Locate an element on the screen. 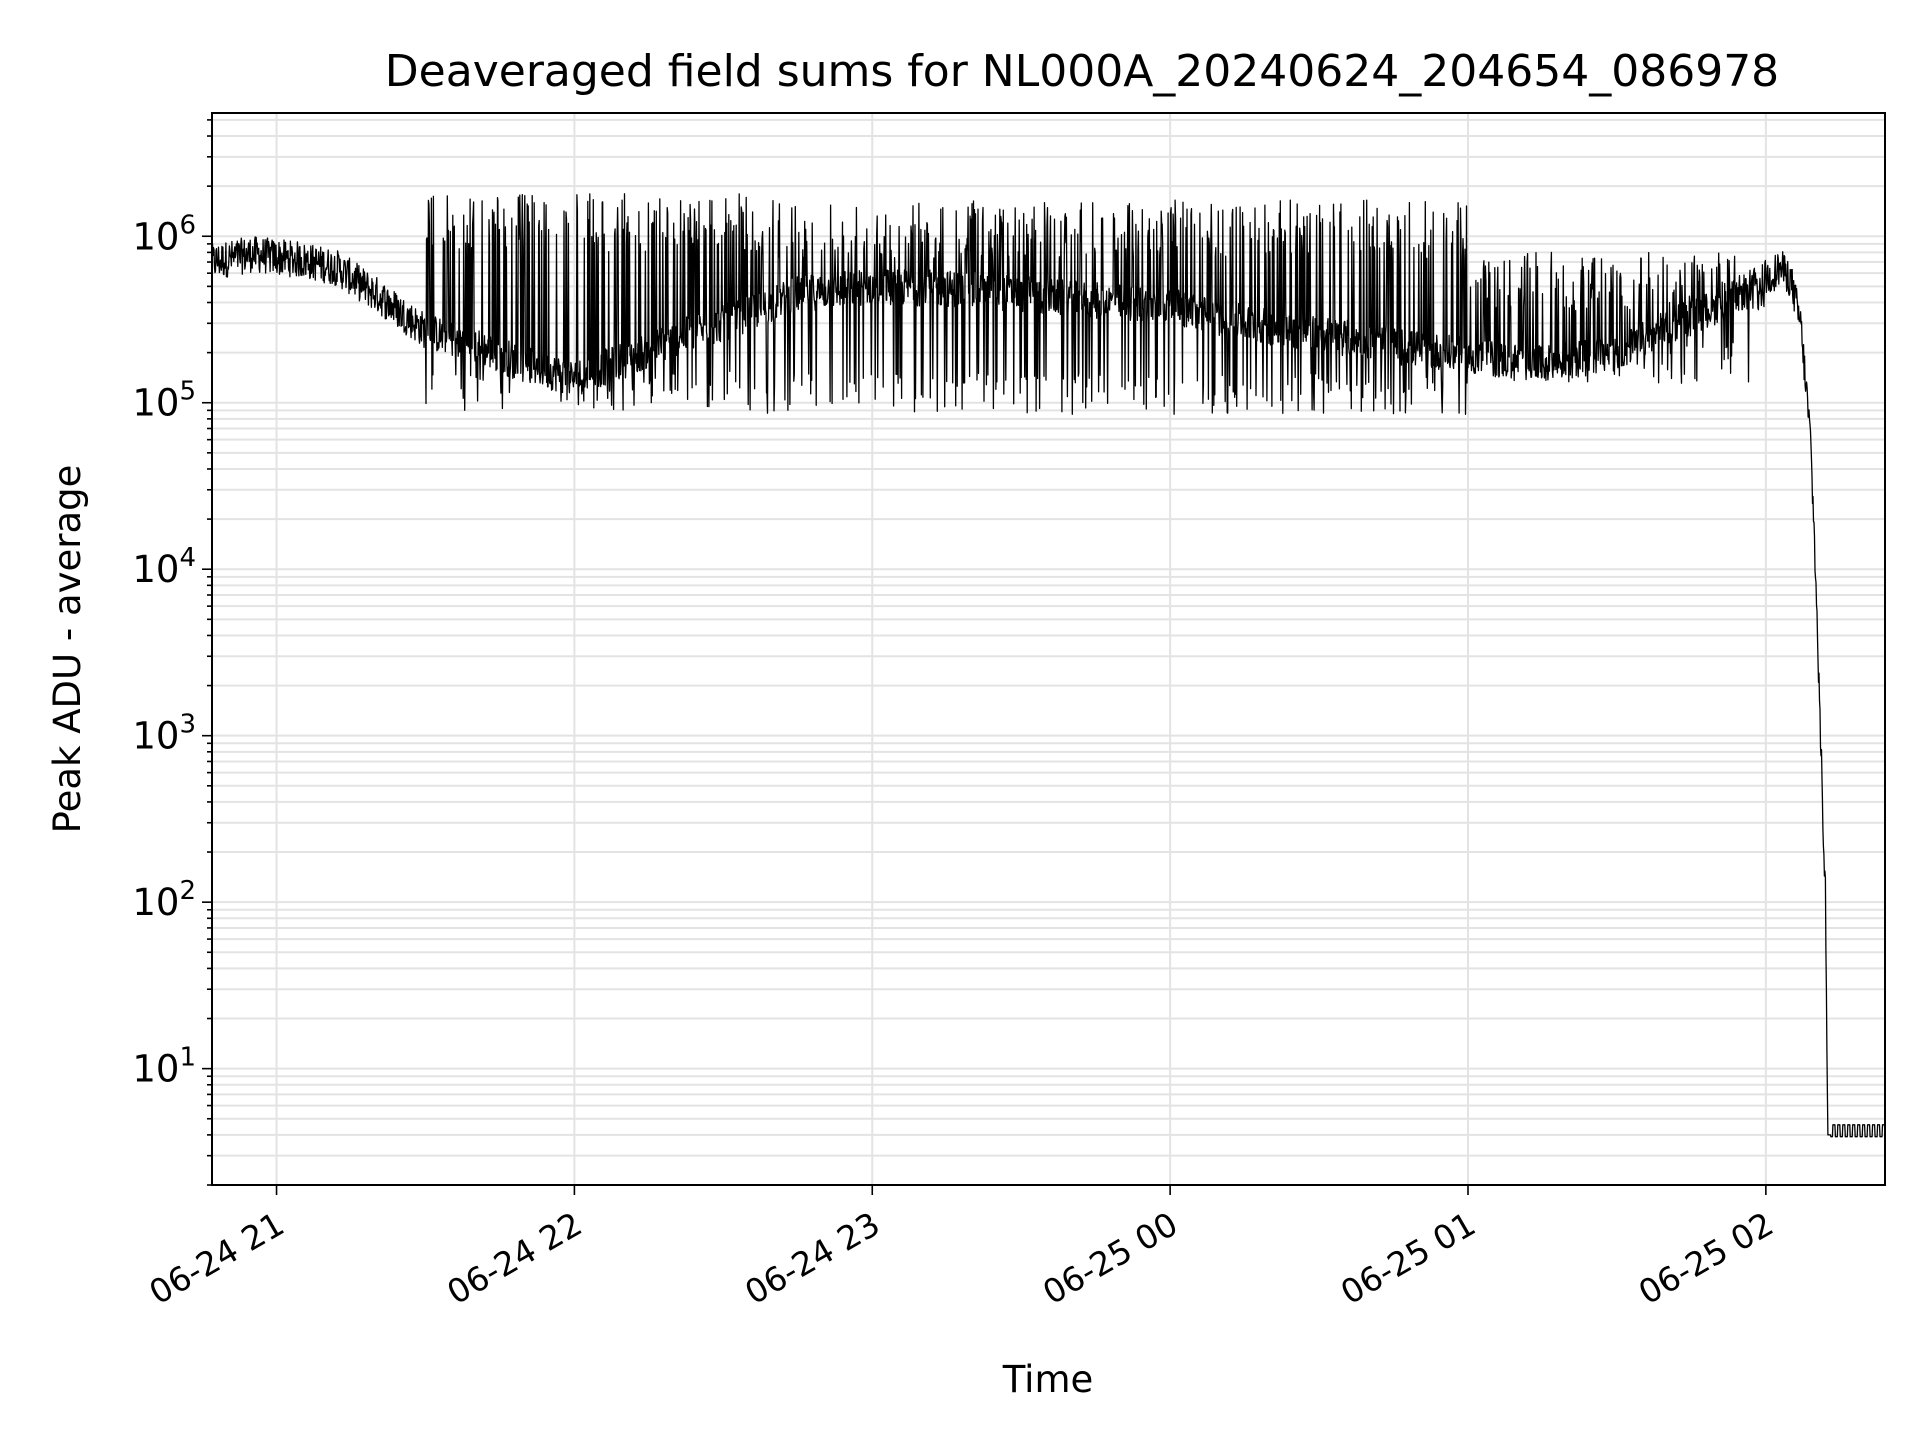 The height and width of the screenshot is (1440, 1920). y-tick-label: 103 is located at coordinates (164, 734).